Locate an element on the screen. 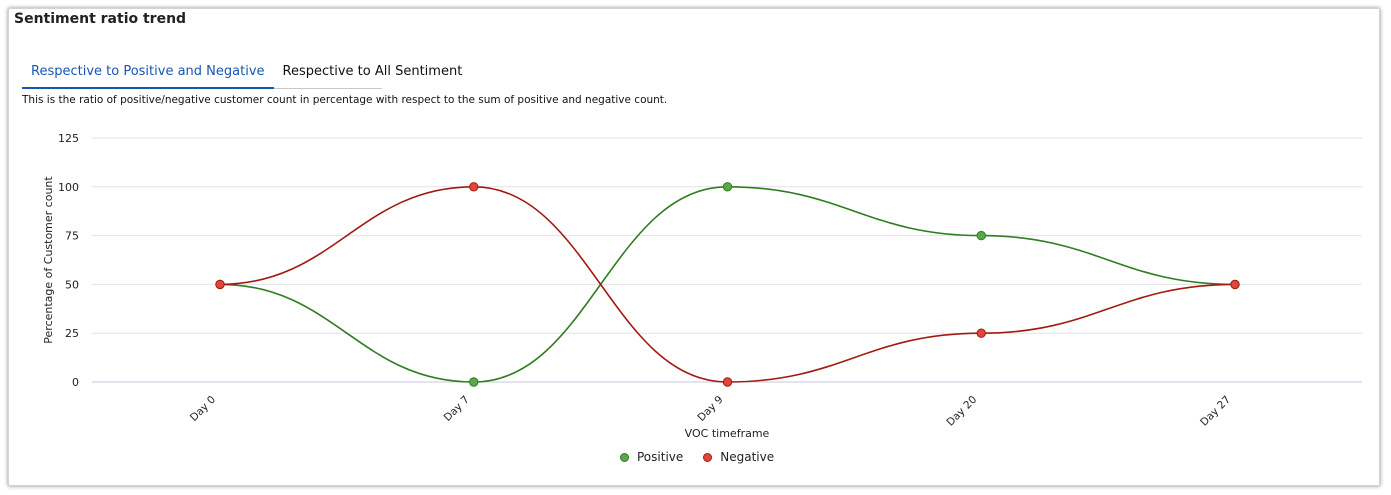  legend-marker-negative is located at coordinates (708, 457).